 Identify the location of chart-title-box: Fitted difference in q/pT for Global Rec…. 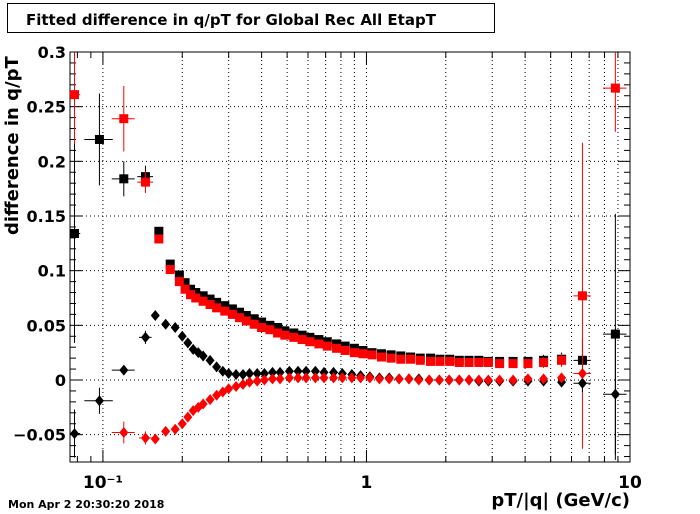
(251, 18).